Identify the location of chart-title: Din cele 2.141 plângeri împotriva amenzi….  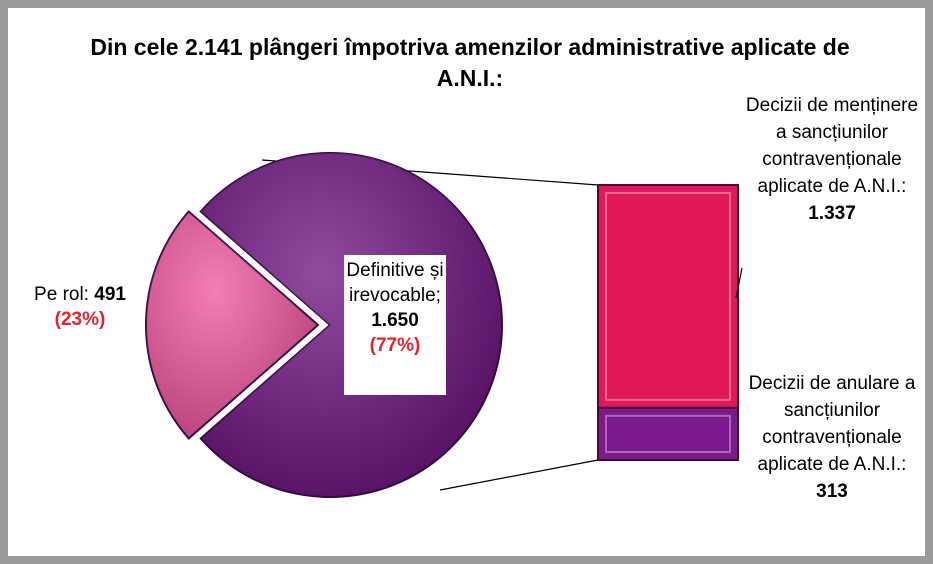
(470, 62).